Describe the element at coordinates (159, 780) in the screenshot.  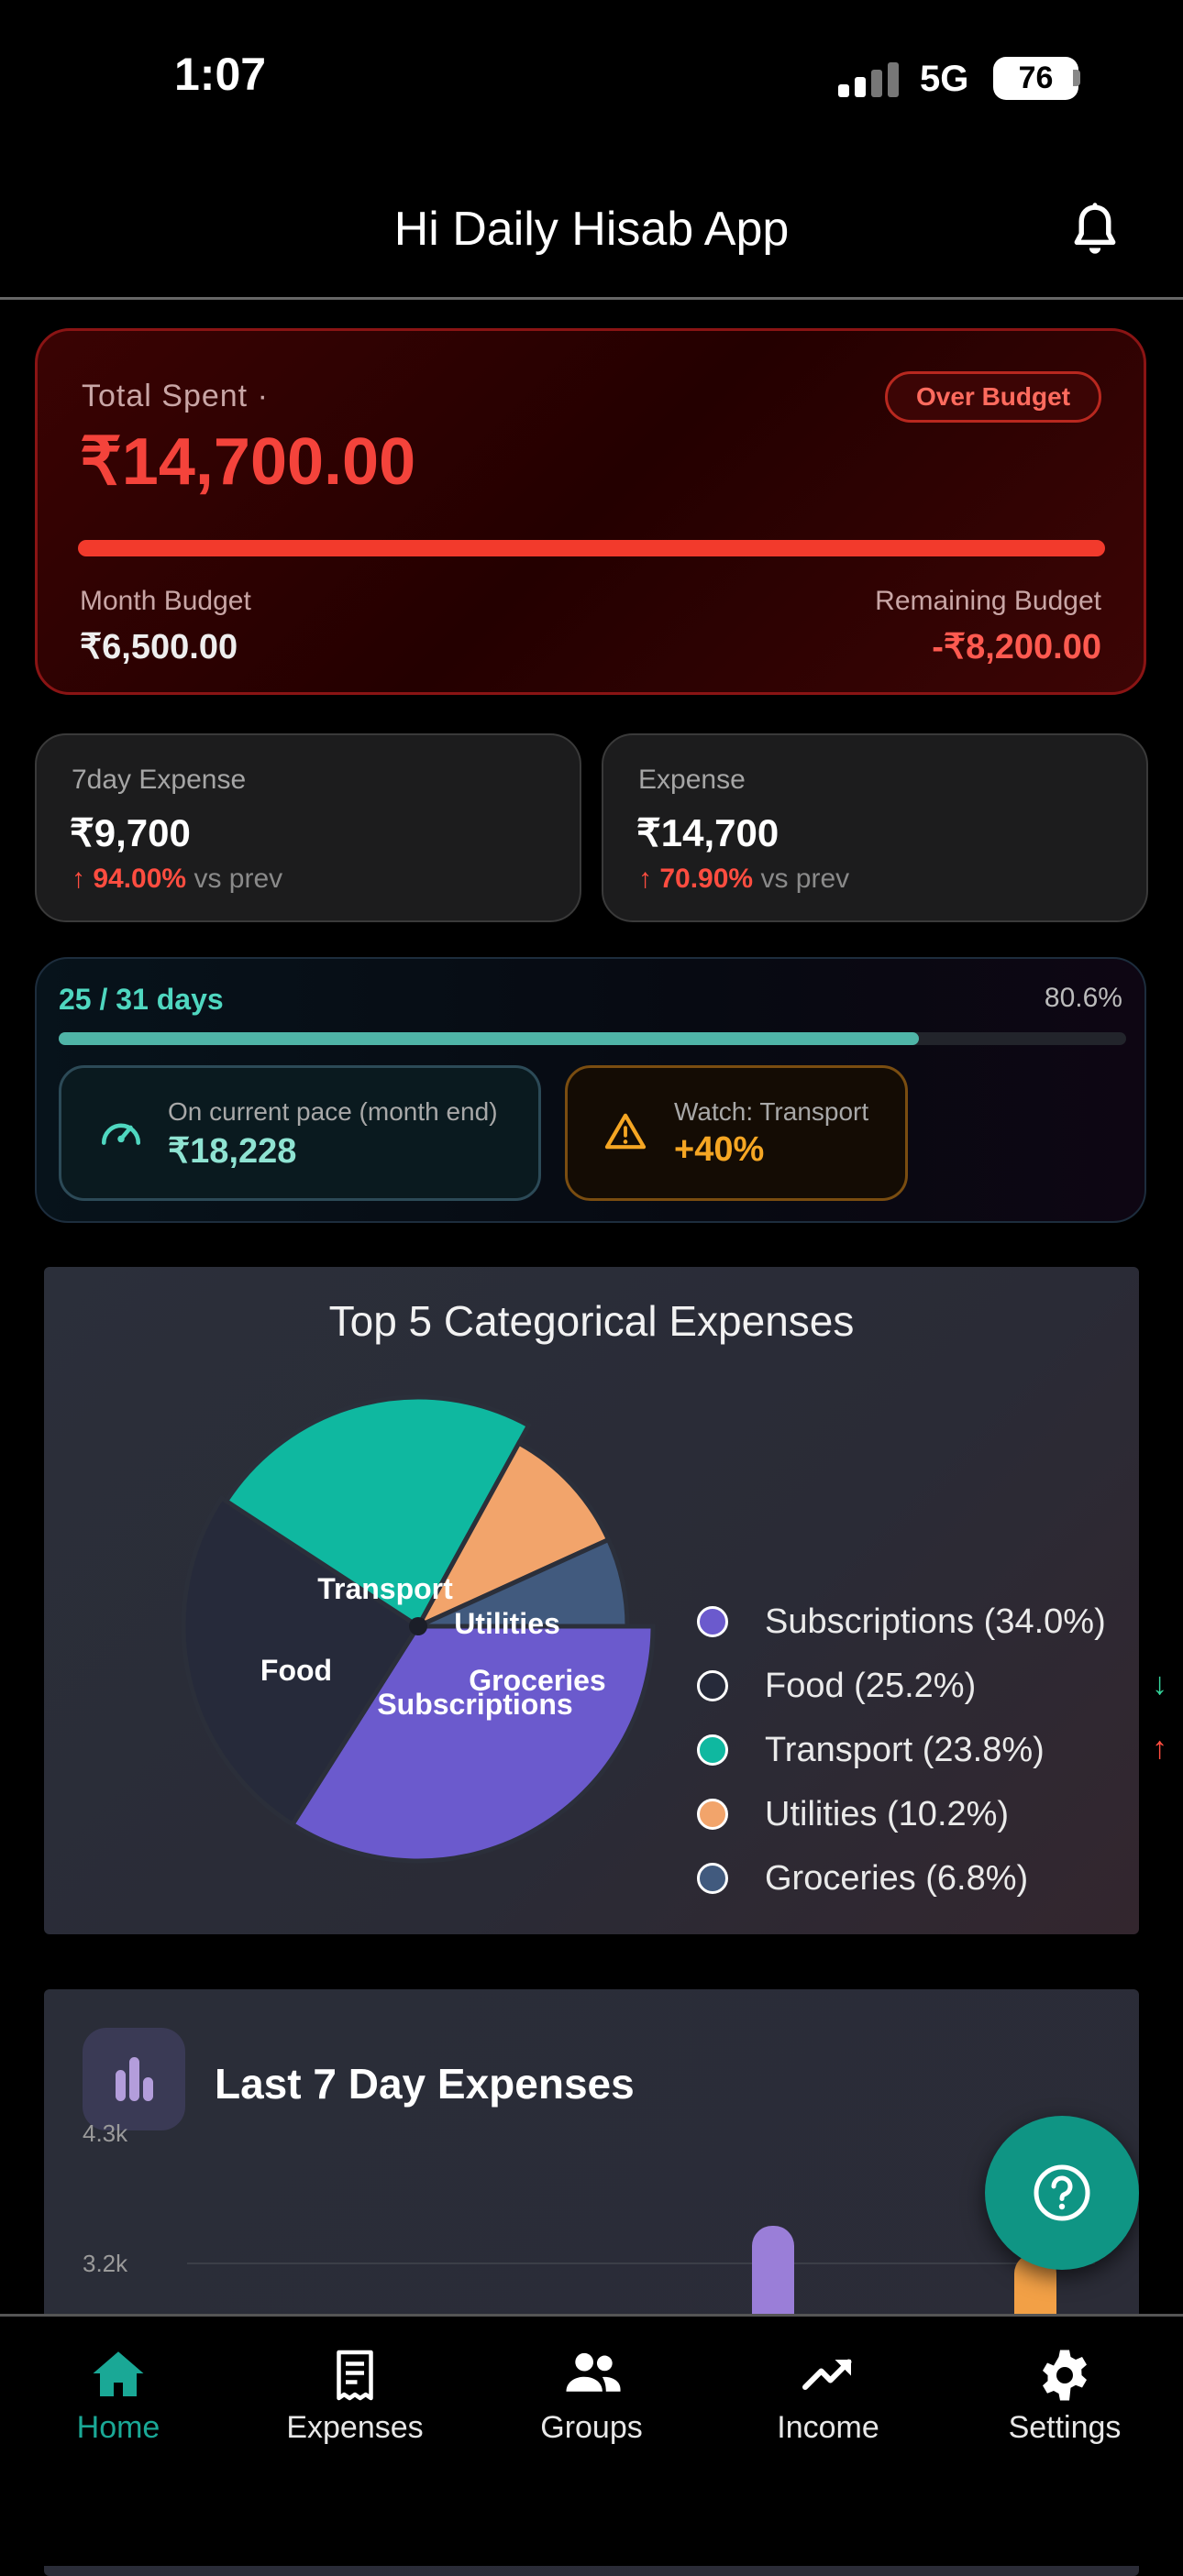
I see `stat-label: 7day Expense` at that location.